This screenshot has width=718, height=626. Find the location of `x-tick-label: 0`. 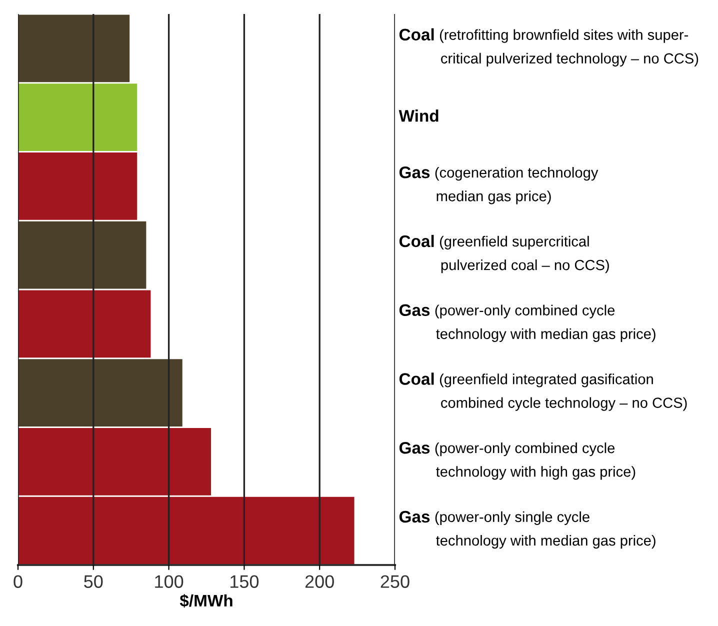

x-tick-label: 0 is located at coordinates (18, 581).